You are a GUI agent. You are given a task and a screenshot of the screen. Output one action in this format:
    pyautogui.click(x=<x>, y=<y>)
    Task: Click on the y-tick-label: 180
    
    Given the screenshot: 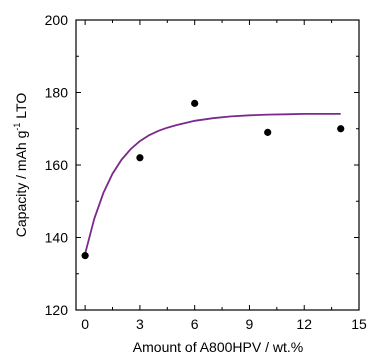 What is the action you would take?
    pyautogui.click(x=57, y=93)
    